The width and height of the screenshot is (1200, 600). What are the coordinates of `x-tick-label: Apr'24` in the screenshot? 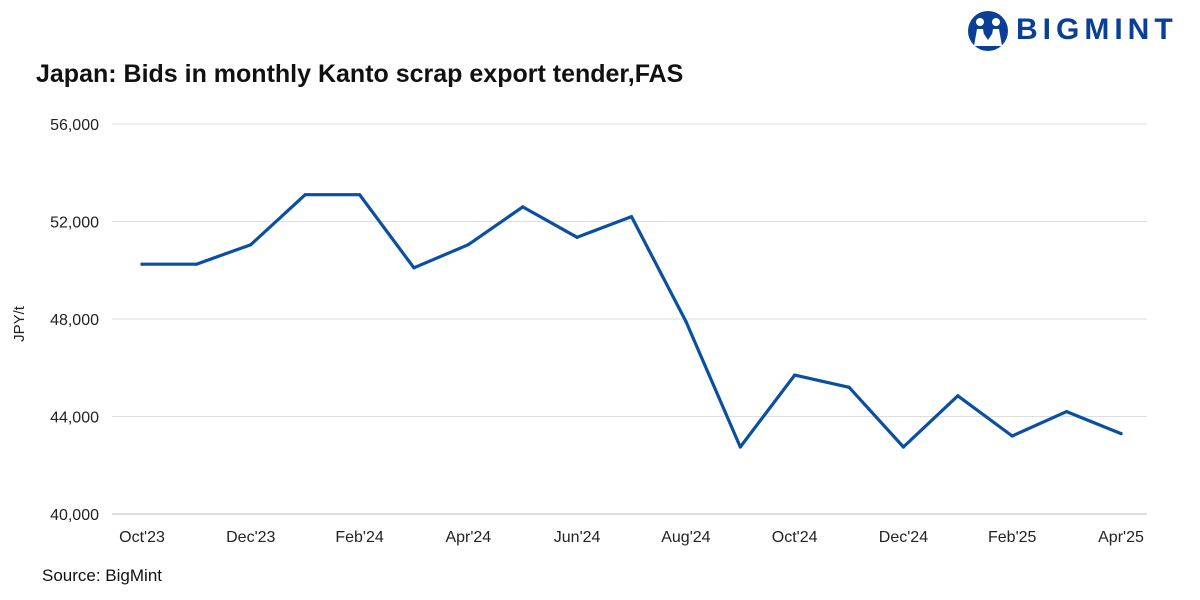 It's located at (468, 537).